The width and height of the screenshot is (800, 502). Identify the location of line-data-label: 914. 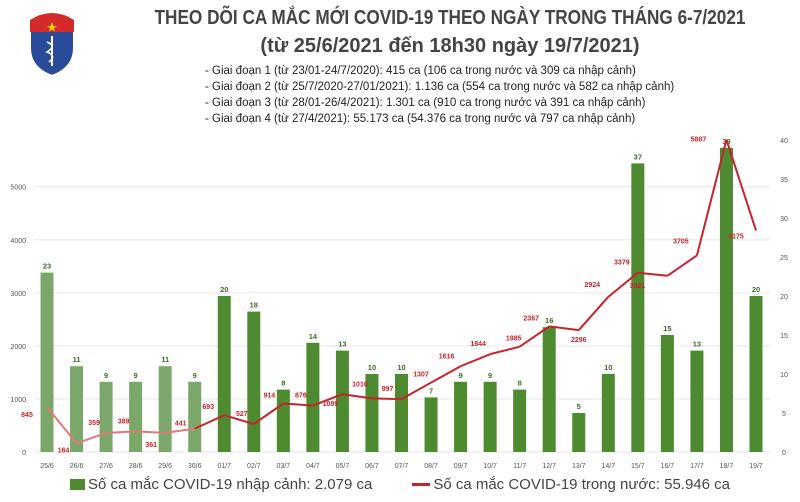
(269, 396).